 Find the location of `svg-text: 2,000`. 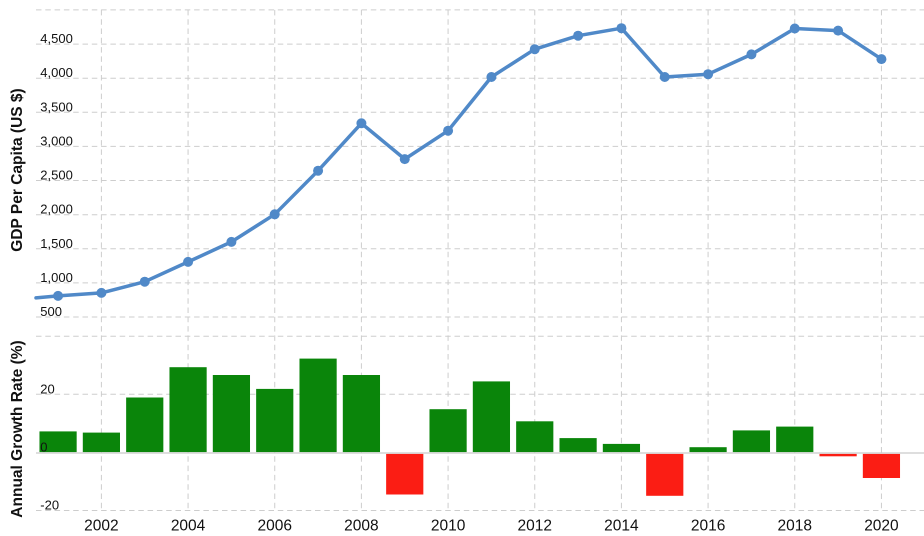

svg-text: 2,000 is located at coordinates (56, 209).